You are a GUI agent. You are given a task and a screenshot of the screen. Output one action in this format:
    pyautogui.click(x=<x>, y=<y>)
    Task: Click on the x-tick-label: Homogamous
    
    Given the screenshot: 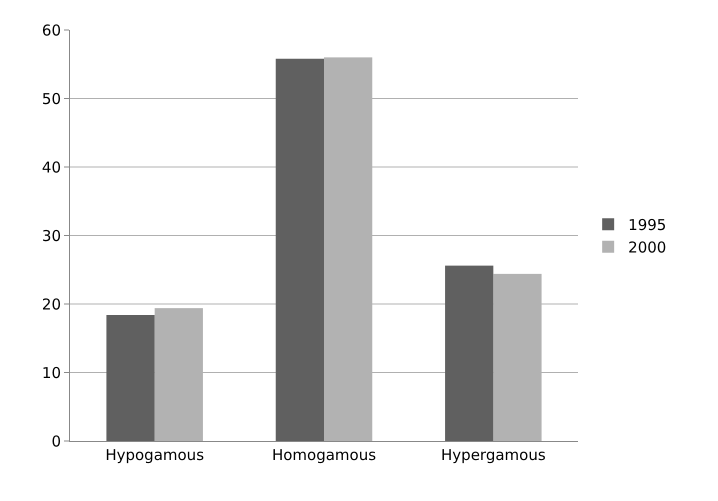 What is the action you would take?
    pyautogui.click(x=324, y=455)
    